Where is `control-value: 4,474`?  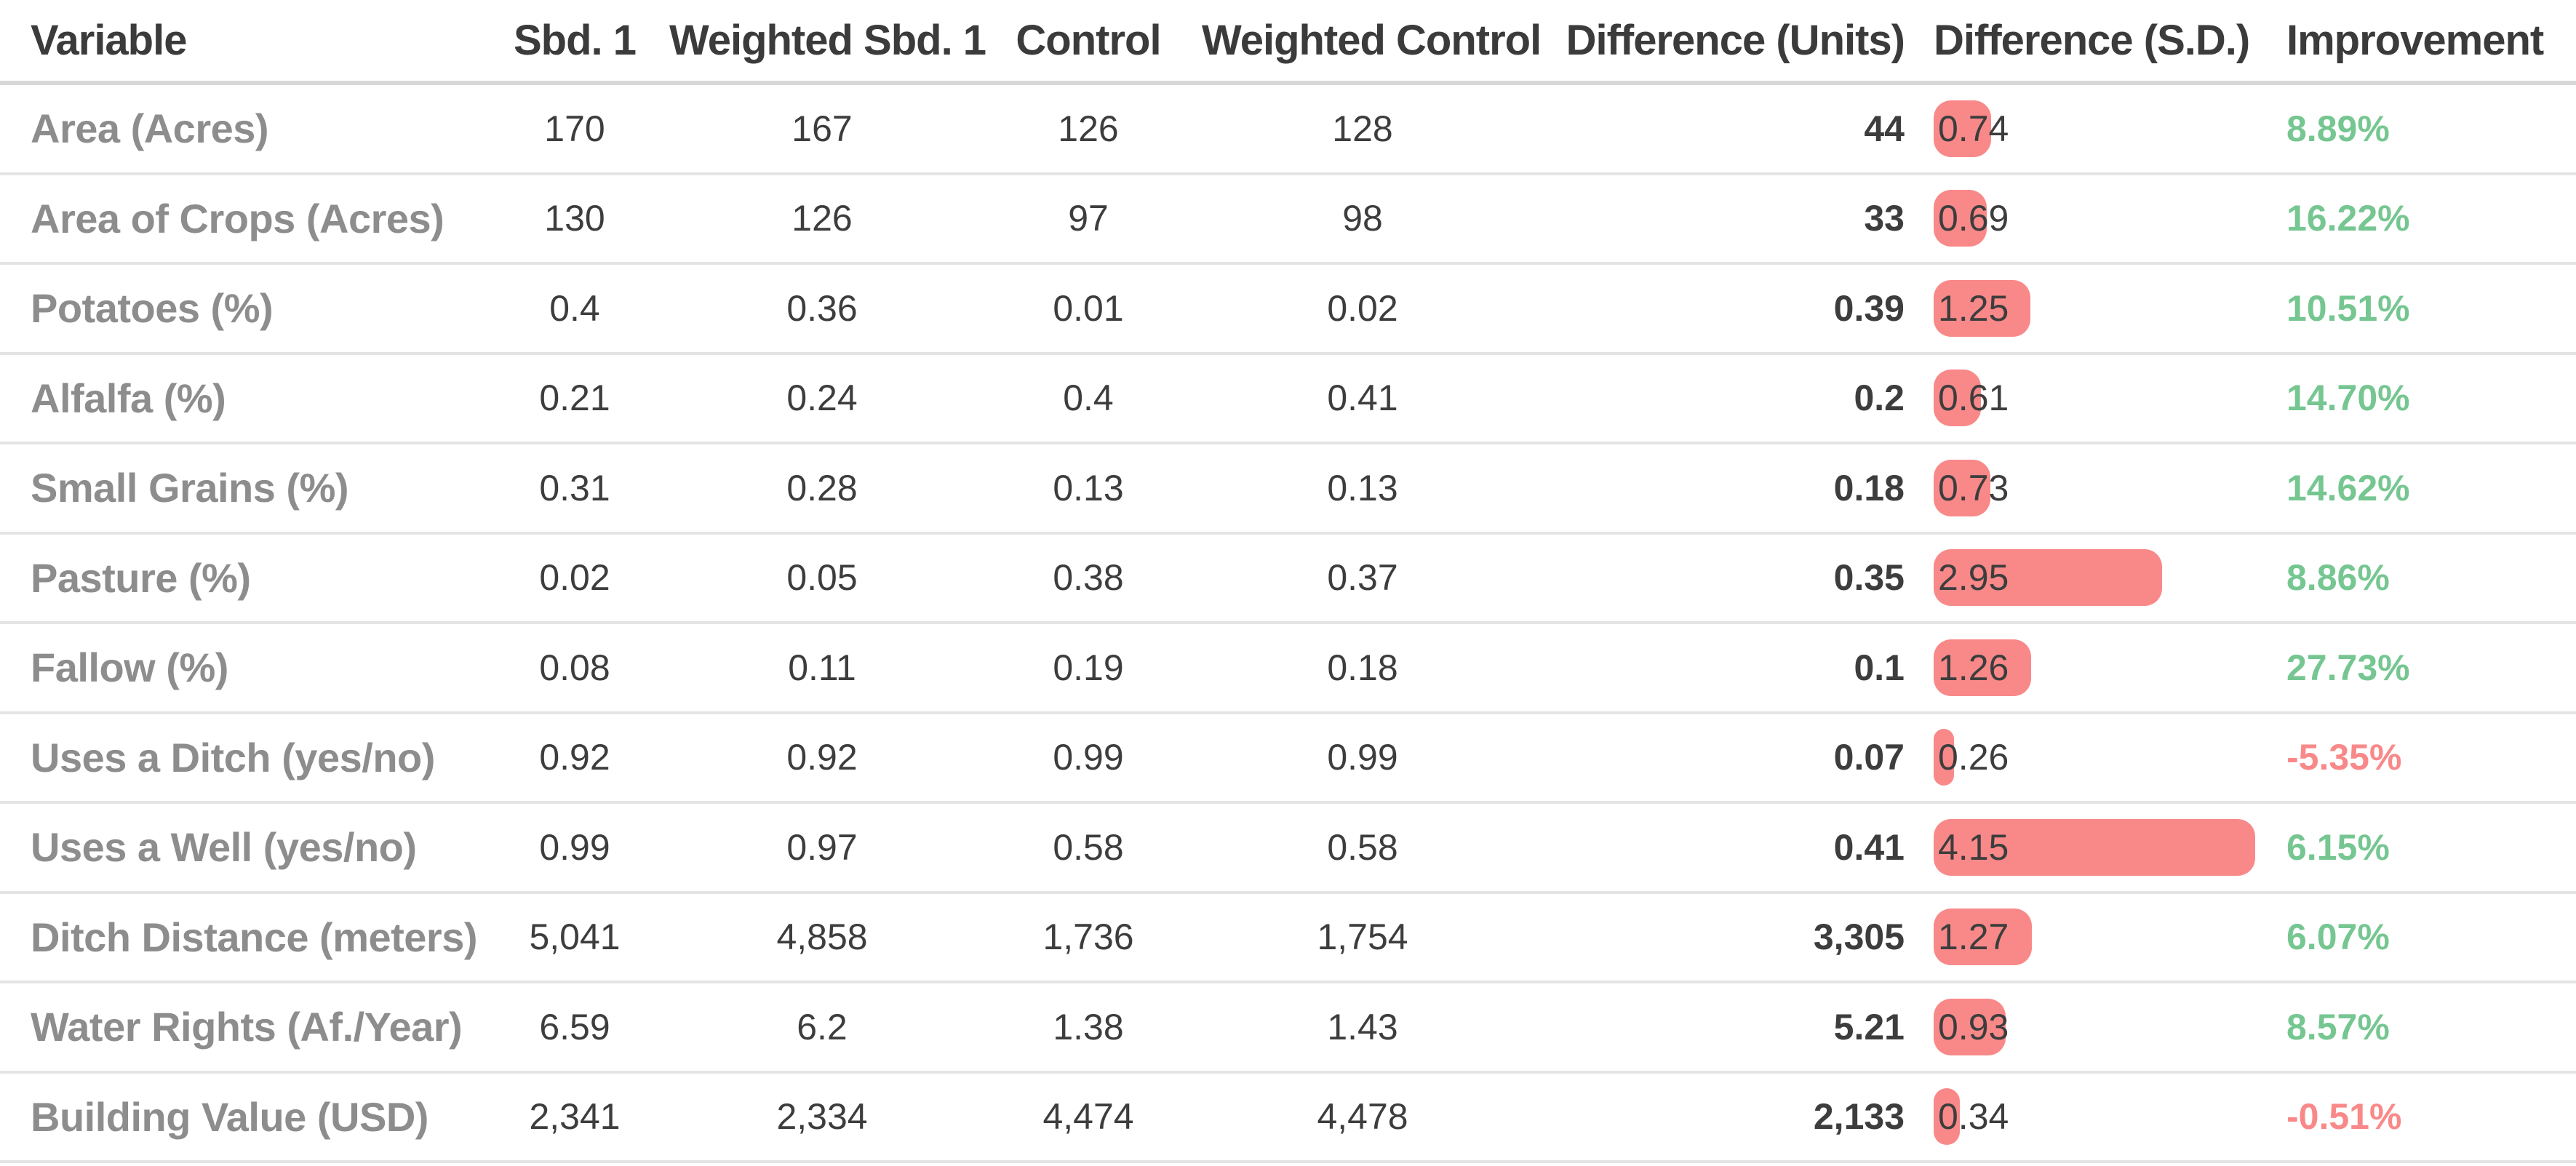 control-value: 4,474 is located at coordinates (1088, 1117).